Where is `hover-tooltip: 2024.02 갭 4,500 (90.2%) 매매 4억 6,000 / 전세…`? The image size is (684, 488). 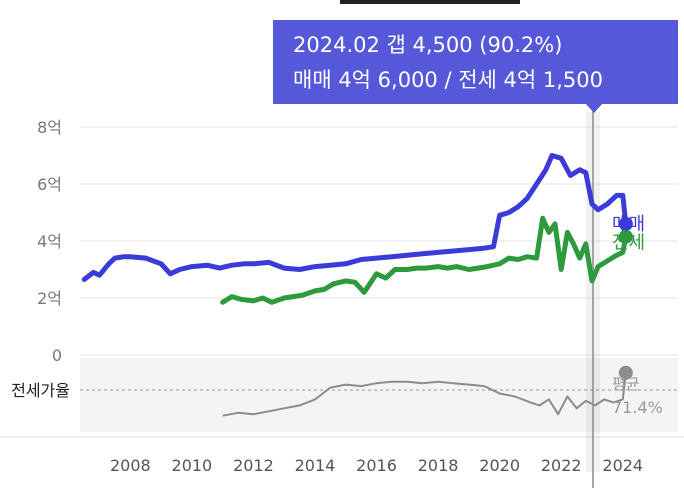
hover-tooltip: 2024.02 갭 4,500 (90.2%) 매매 4억 6,000 / 전세… is located at coordinates (475, 62).